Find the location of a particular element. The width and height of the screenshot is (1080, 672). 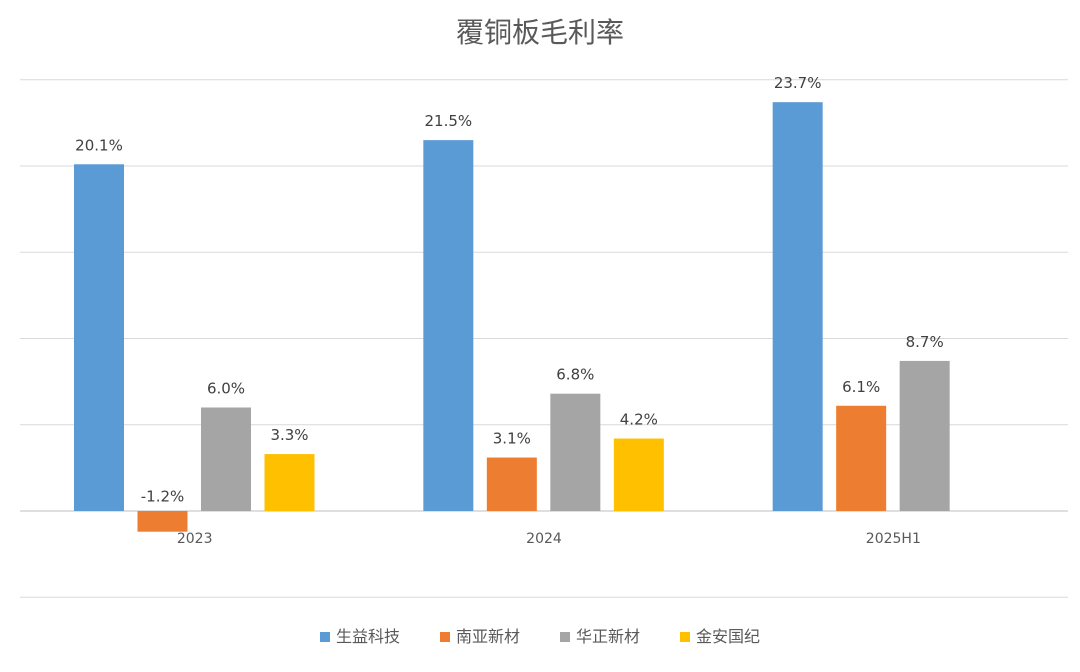

data-label: -1.2% is located at coordinates (163, 497).